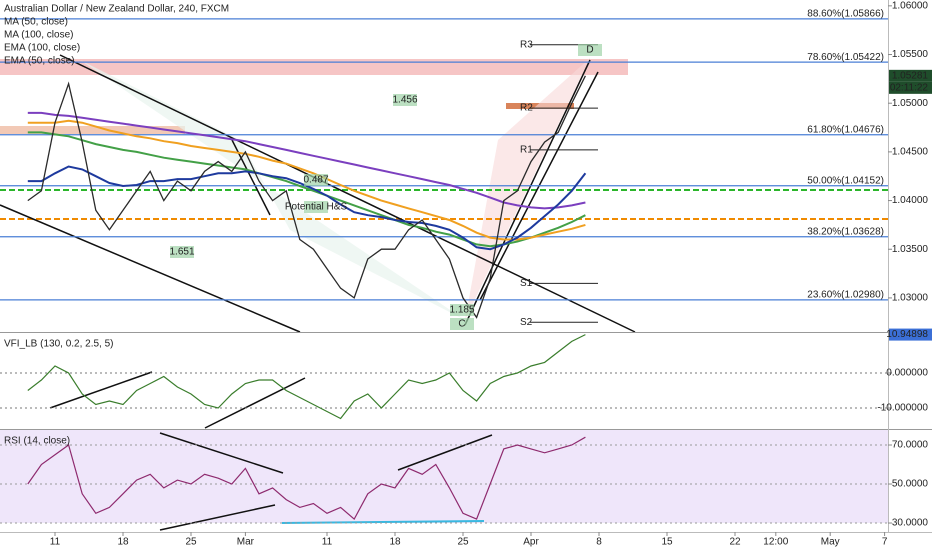 This screenshot has width=932, height=550. I want to click on countdown: 02:11:22, so click(909, 87).